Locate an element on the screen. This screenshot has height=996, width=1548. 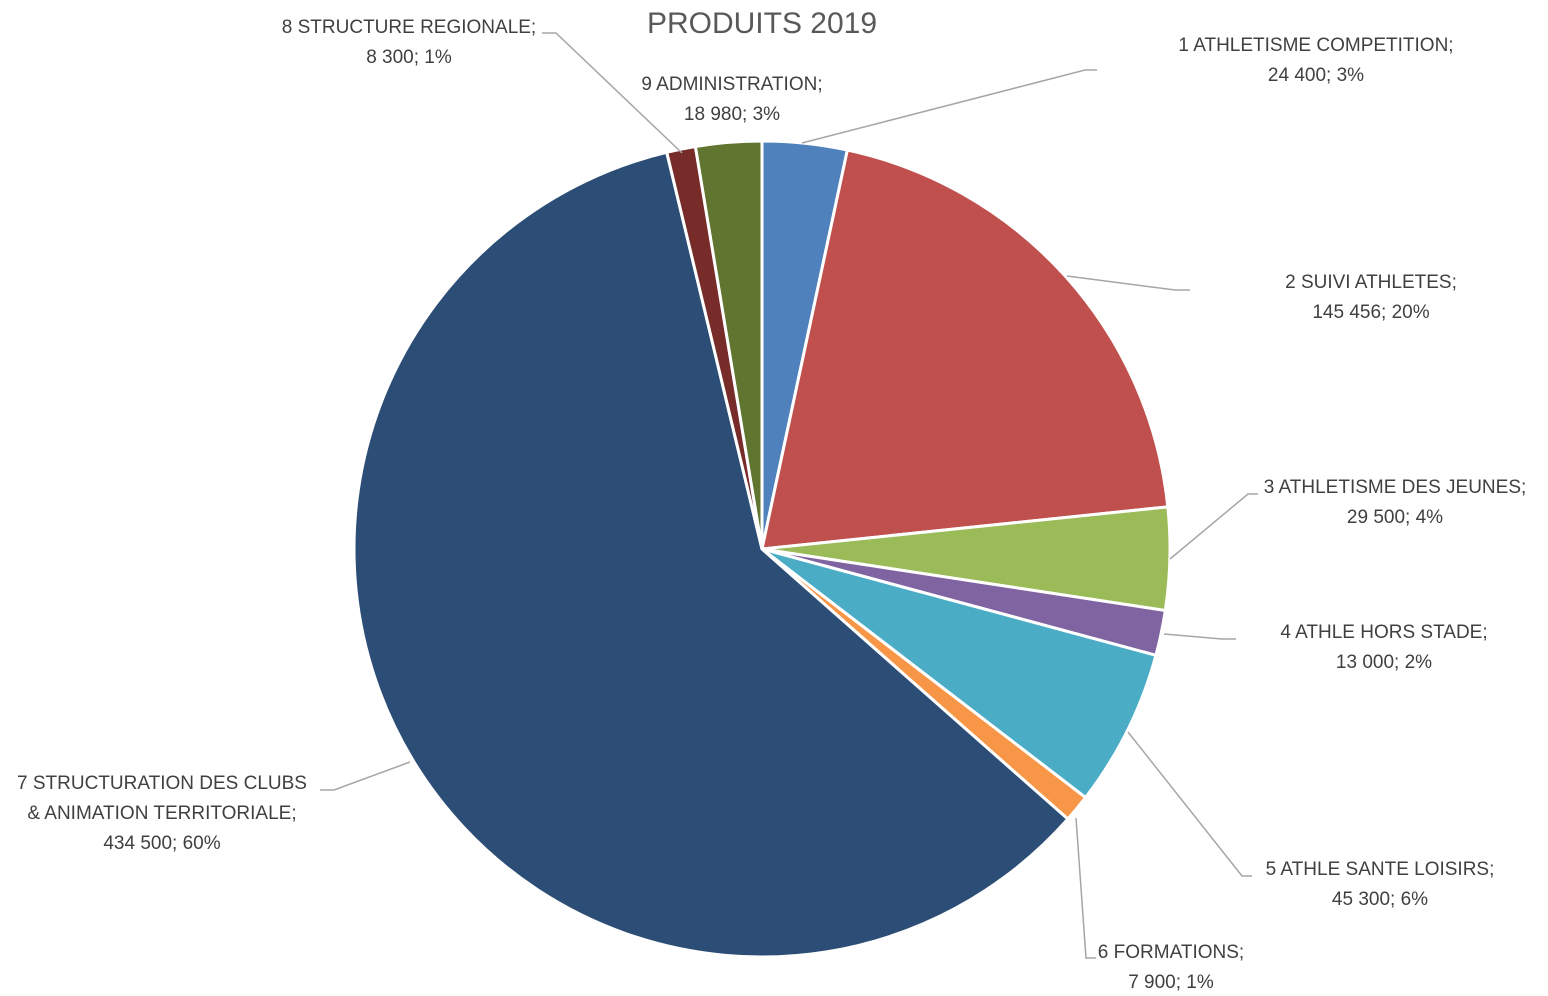
data-label-line: 4 ATHLE HORS STADE; is located at coordinates (1383, 632).